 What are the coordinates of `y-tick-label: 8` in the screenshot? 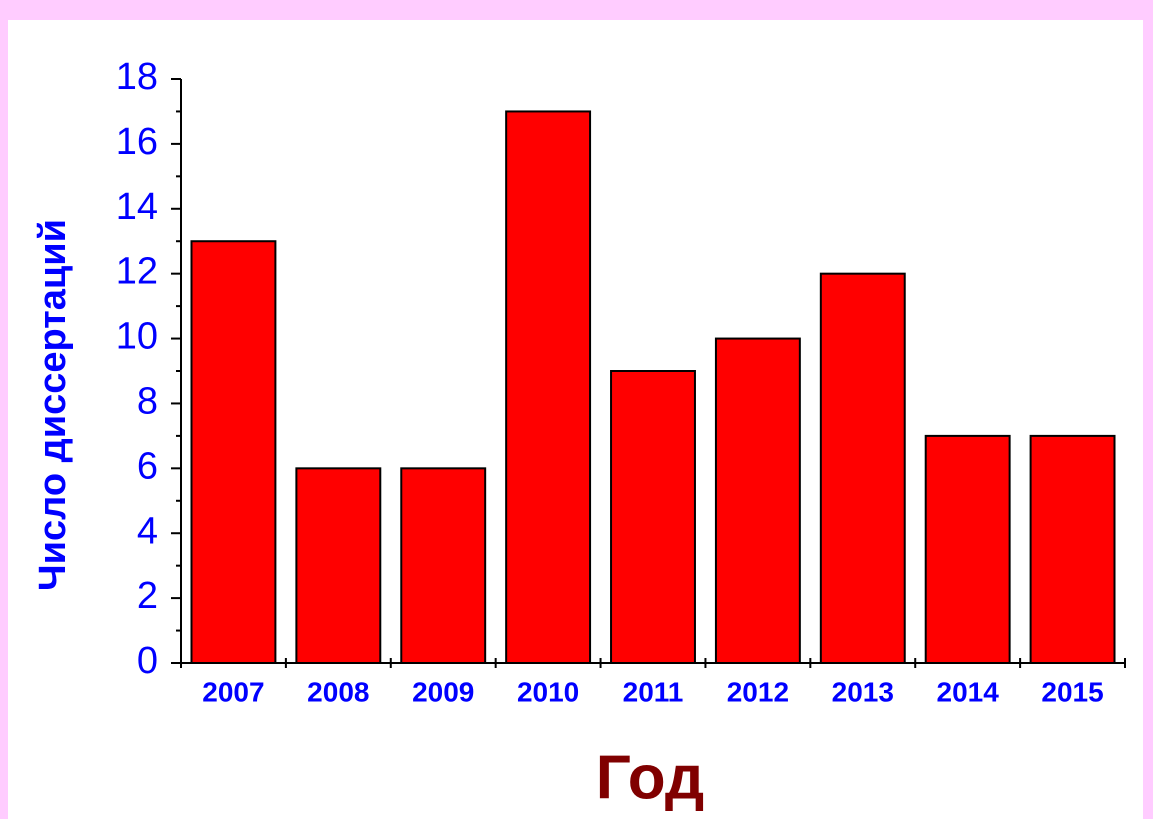 It's located at (147, 401).